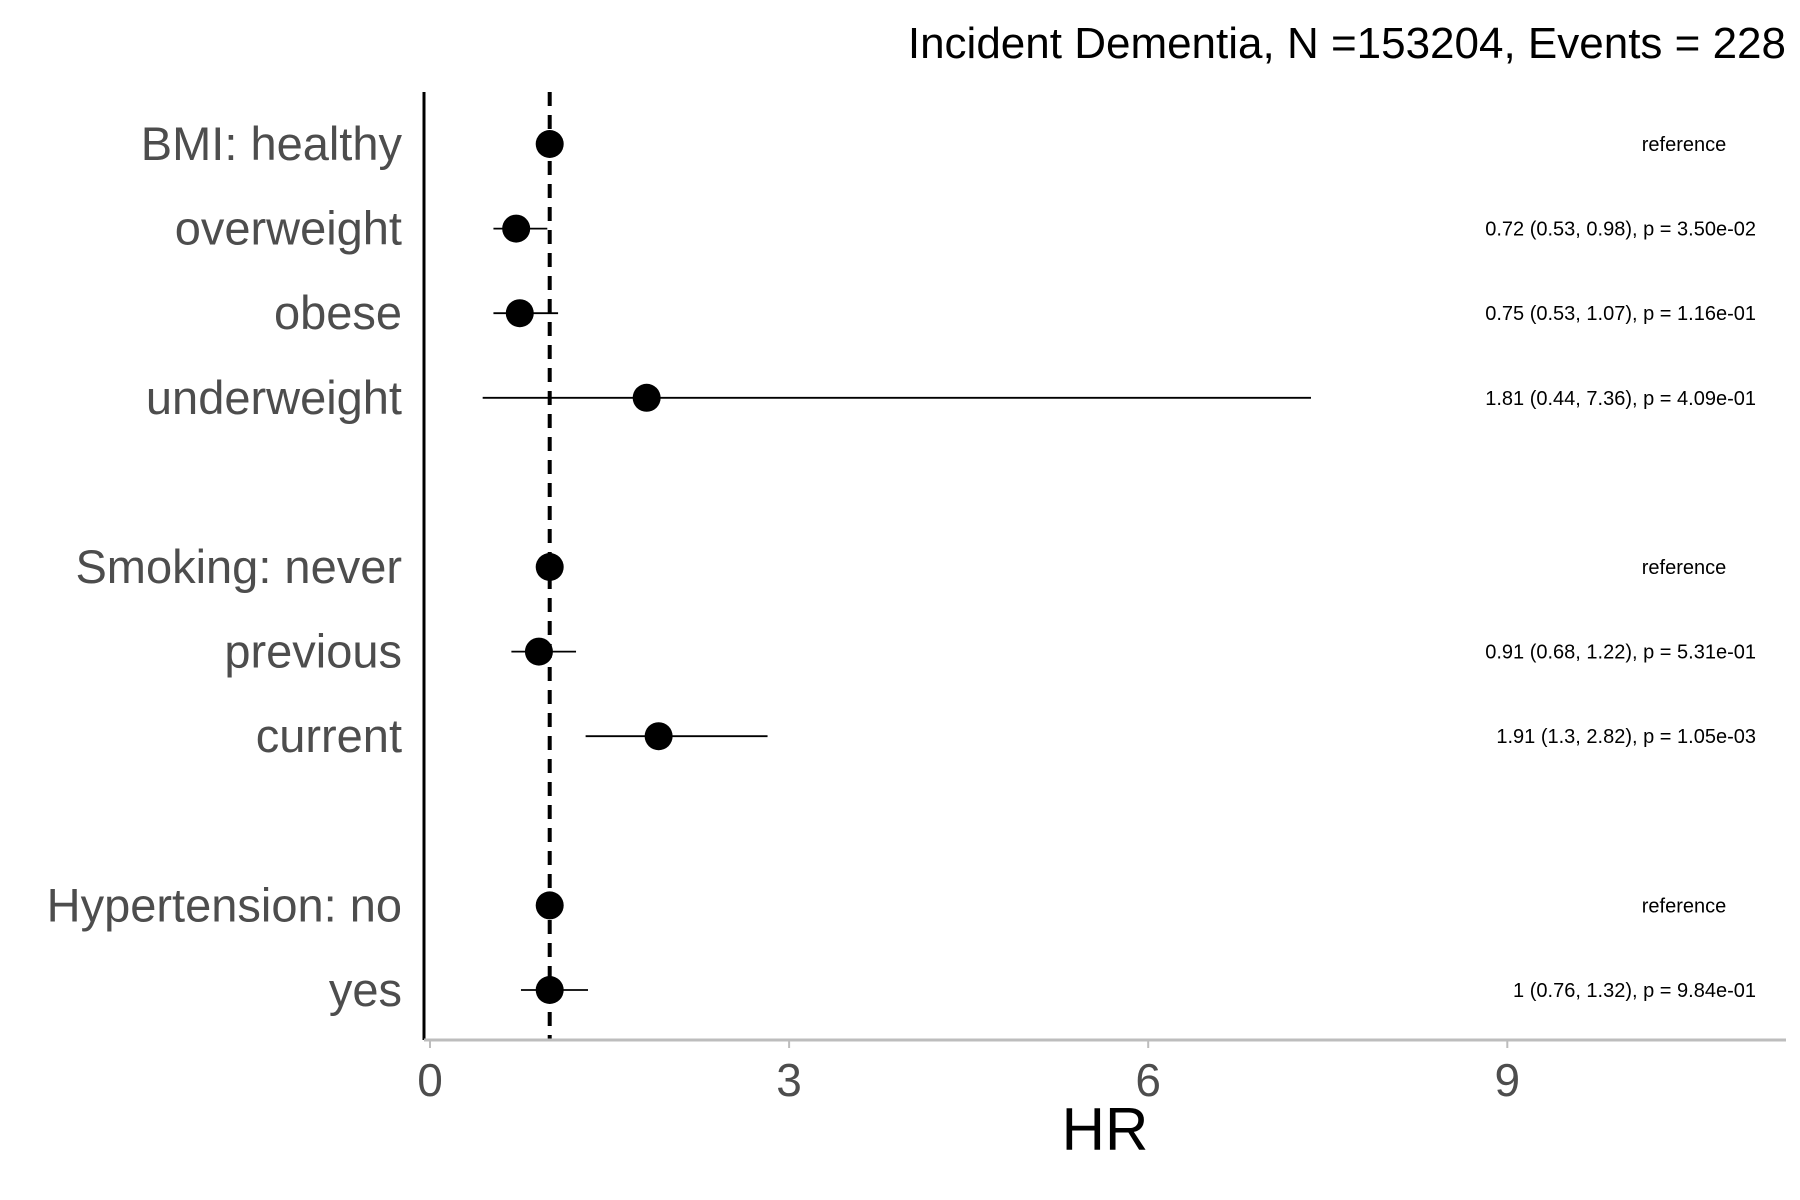 The image size is (1800, 1200). I want to click on y-tick-label: yes, so click(365, 989).